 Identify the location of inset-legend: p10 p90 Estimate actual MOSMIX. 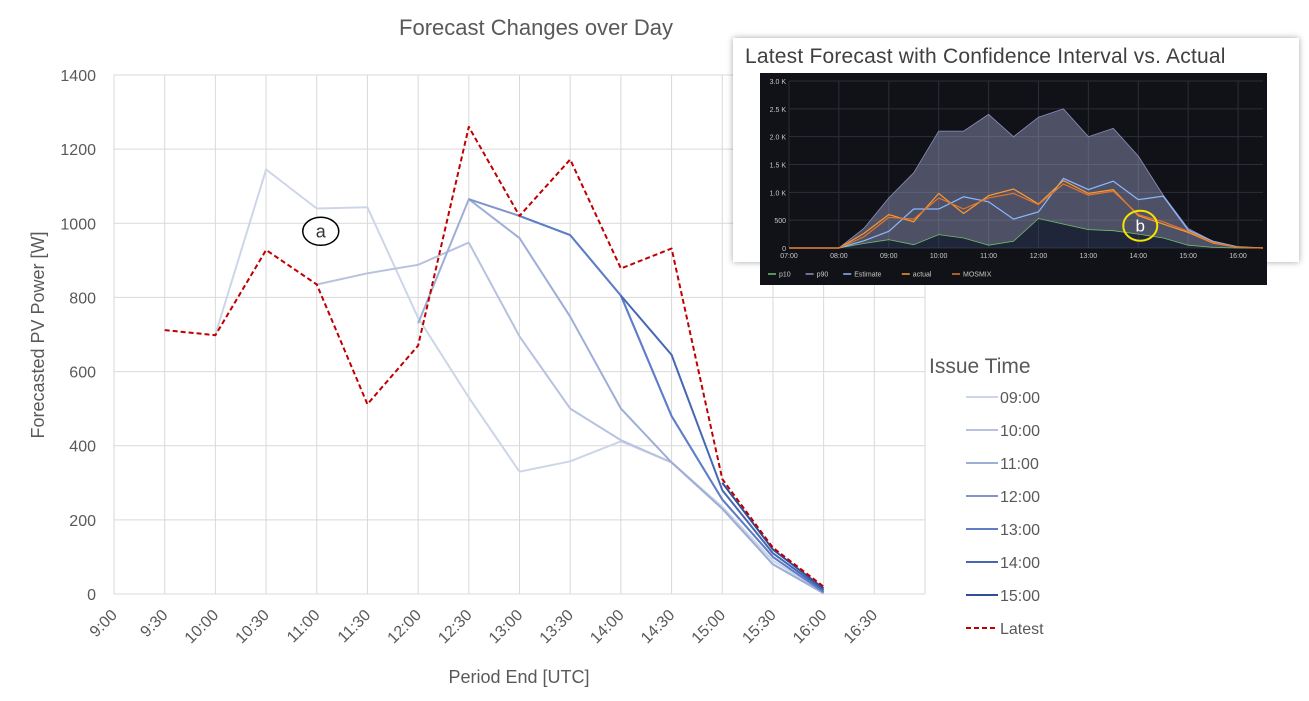
(880, 275).